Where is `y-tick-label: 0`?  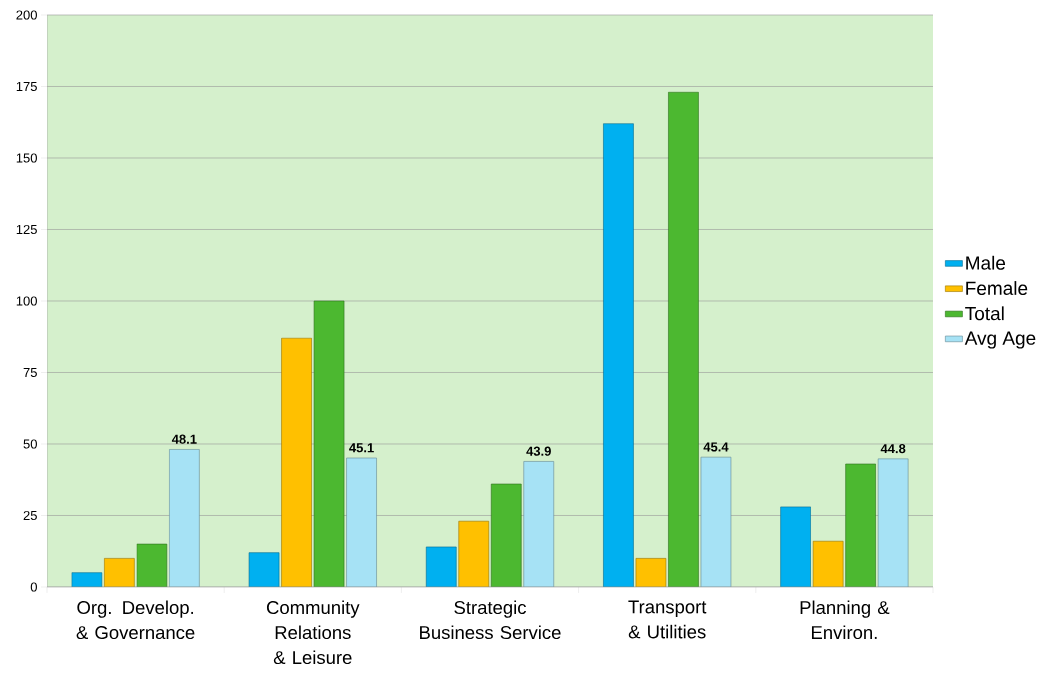
y-tick-label: 0 is located at coordinates (33, 587).